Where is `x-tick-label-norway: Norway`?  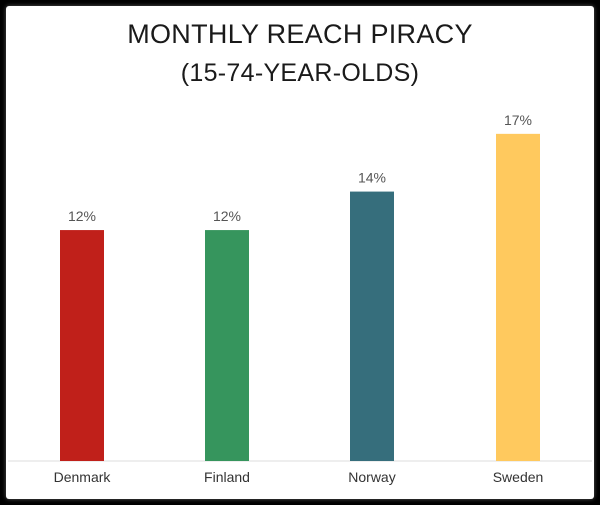 x-tick-label-norway: Norway is located at coordinates (371, 477).